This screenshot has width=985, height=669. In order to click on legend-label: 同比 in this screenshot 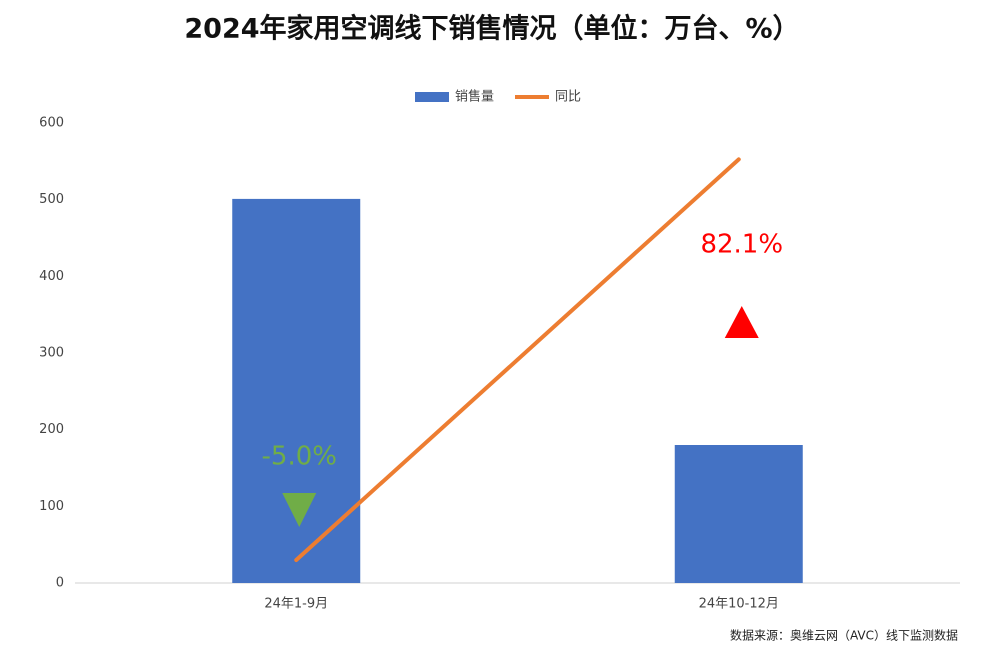, I will do `click(568, 97)`.